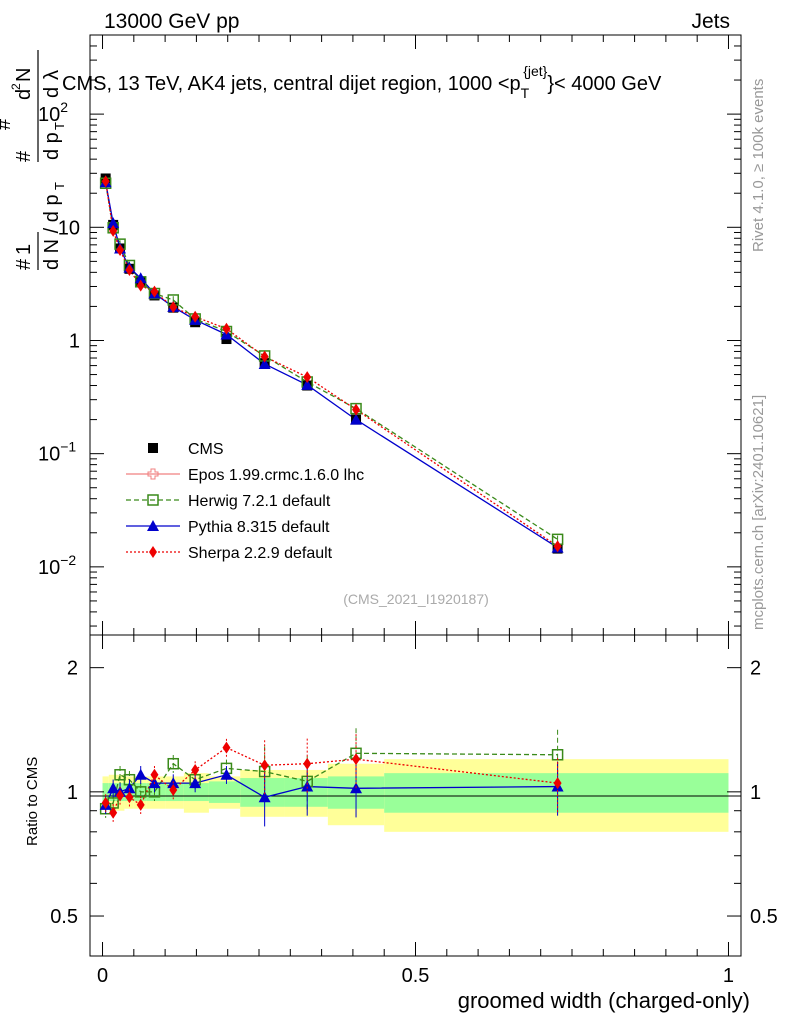 This screenshot has height=1024, width=786. Describe the element at coordinates (259, 501) in the screenshot. I see `legend-label: Herwig 7.2.1 default` at that location.